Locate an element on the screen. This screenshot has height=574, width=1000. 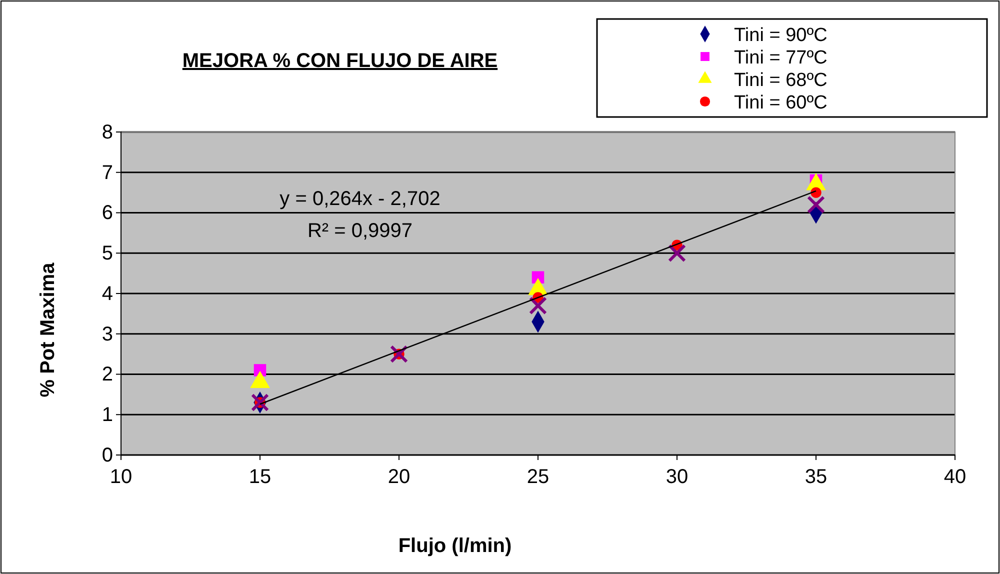
chart-title: MEJORA % CON FLUJO DE AIRE is located at coordinates (340, 61).